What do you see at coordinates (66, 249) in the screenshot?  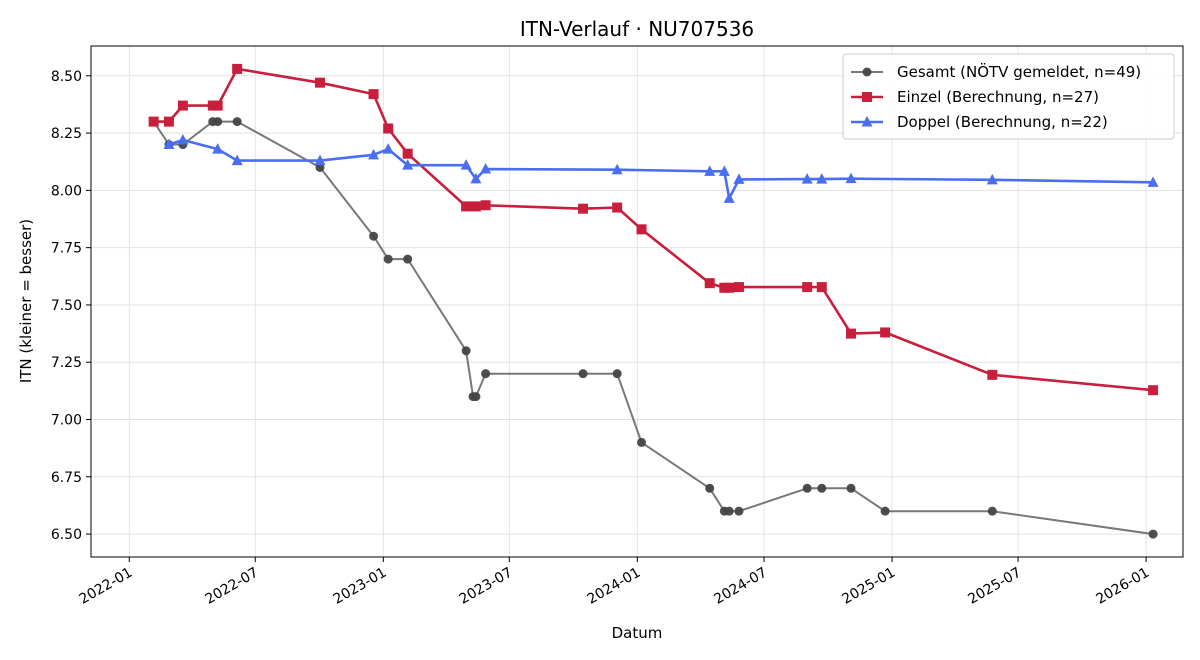 I see `y-tick-label: 7.75` at bounding box center [66, 249].